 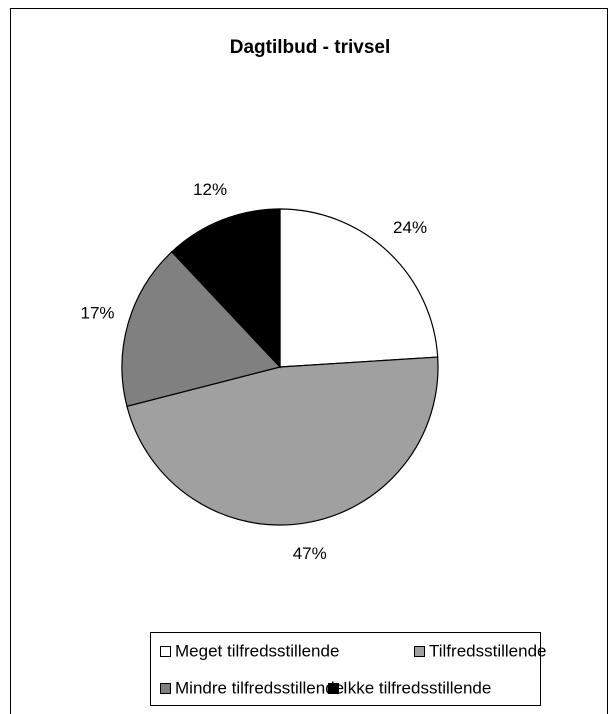 What do you see at coordinates (410, 227) in the screenshot?
I see `data-label: 24%` at bounding box center [410, 227].